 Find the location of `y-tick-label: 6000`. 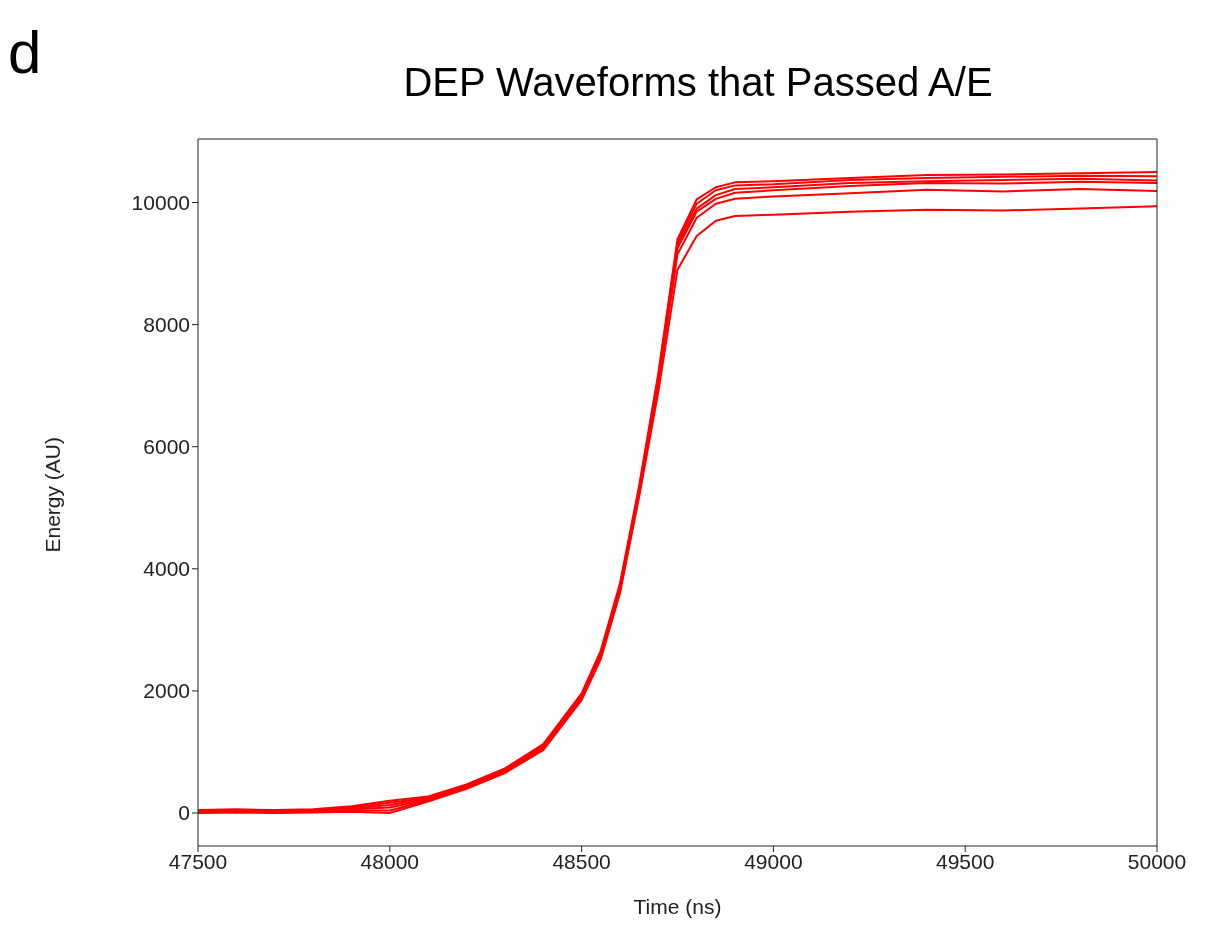

y-tick-label: 6000 is located at coordinates (166, 447).